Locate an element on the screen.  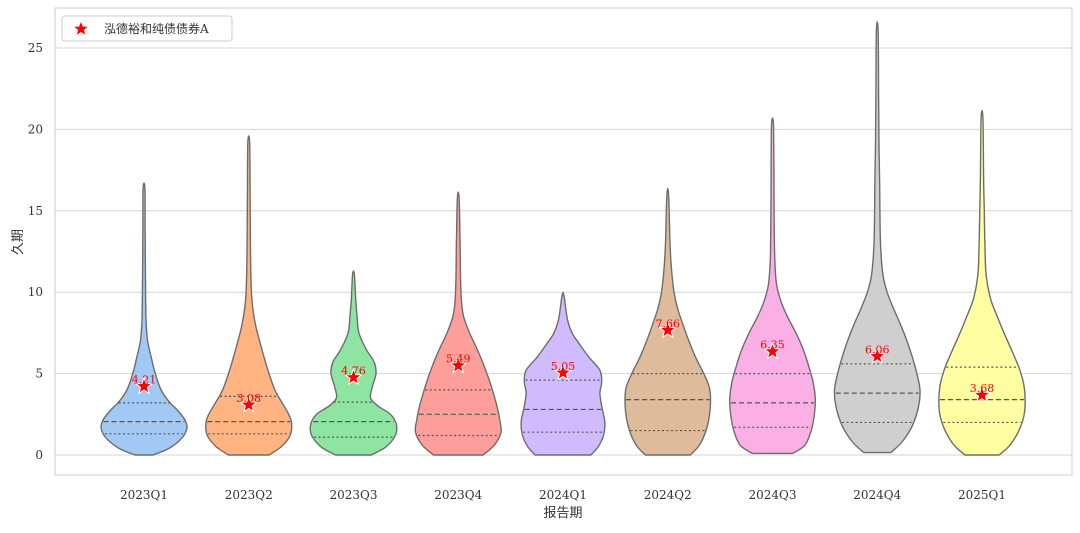
marker-2024Q3: 6.35 is located at coordinates (772, 349).